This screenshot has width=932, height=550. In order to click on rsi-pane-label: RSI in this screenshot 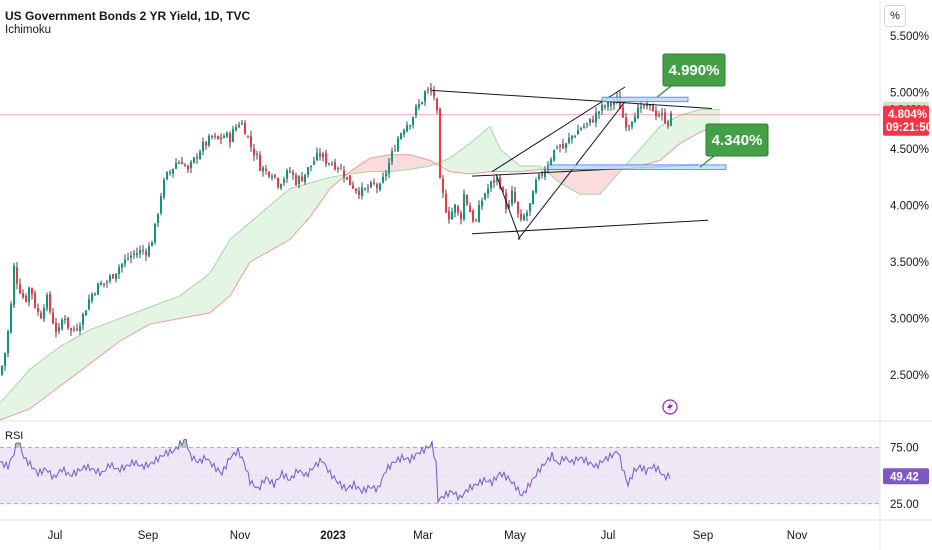, I will do `click(14, 436)`.